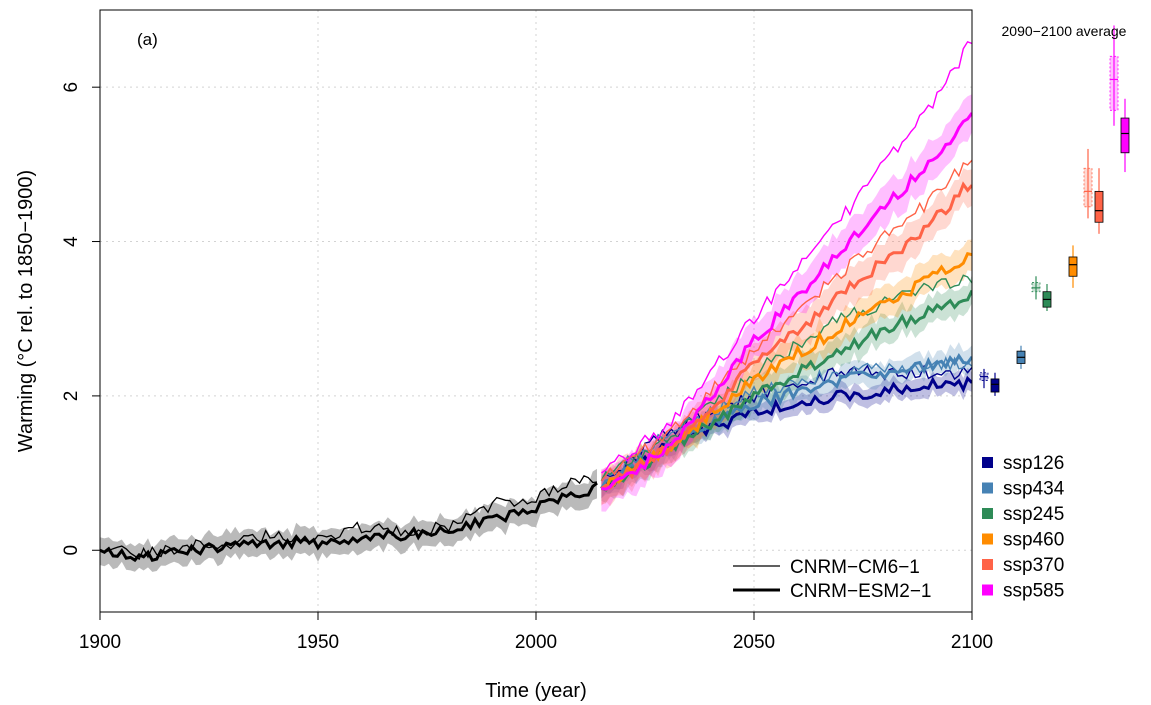 Image resolution: width=1151 pixels, height=705 pixels. I want to click on y-tick-label: 6, so click(71, 87).